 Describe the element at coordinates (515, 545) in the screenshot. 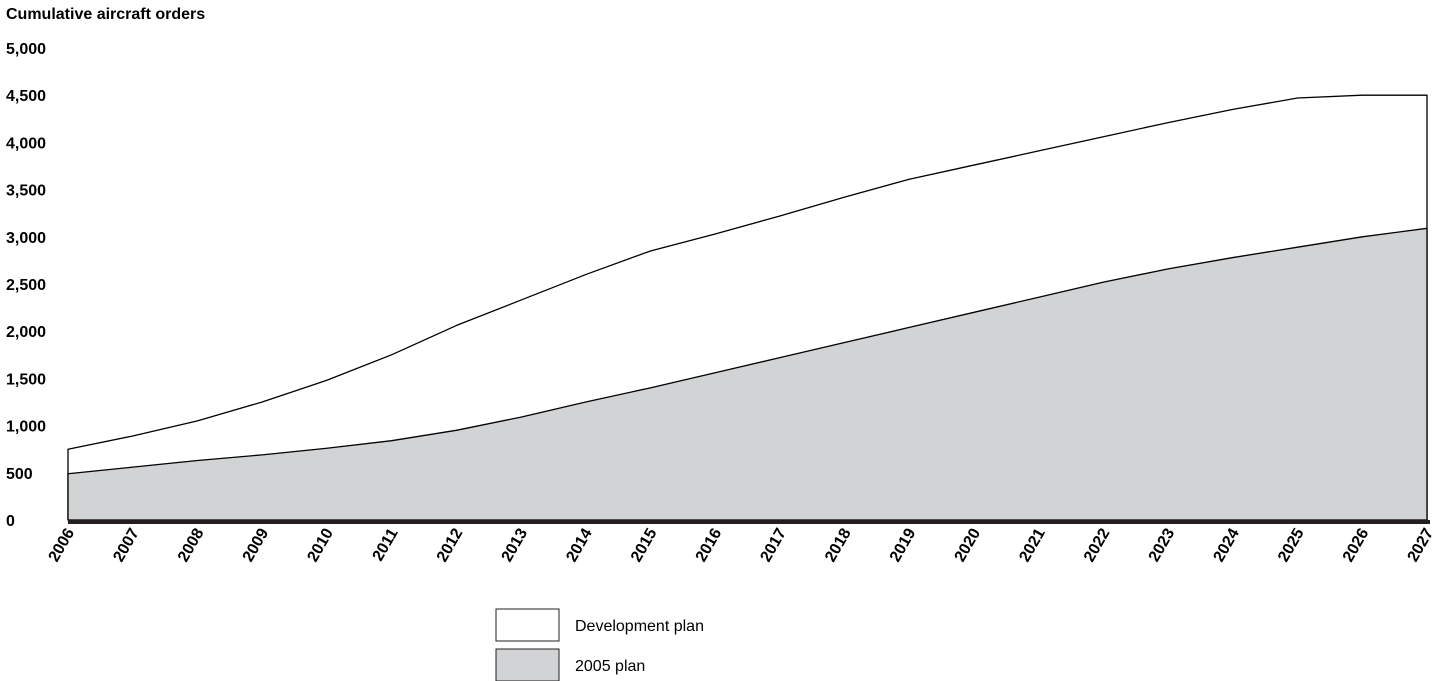

I see `x-tick-label: 2013` at that location.